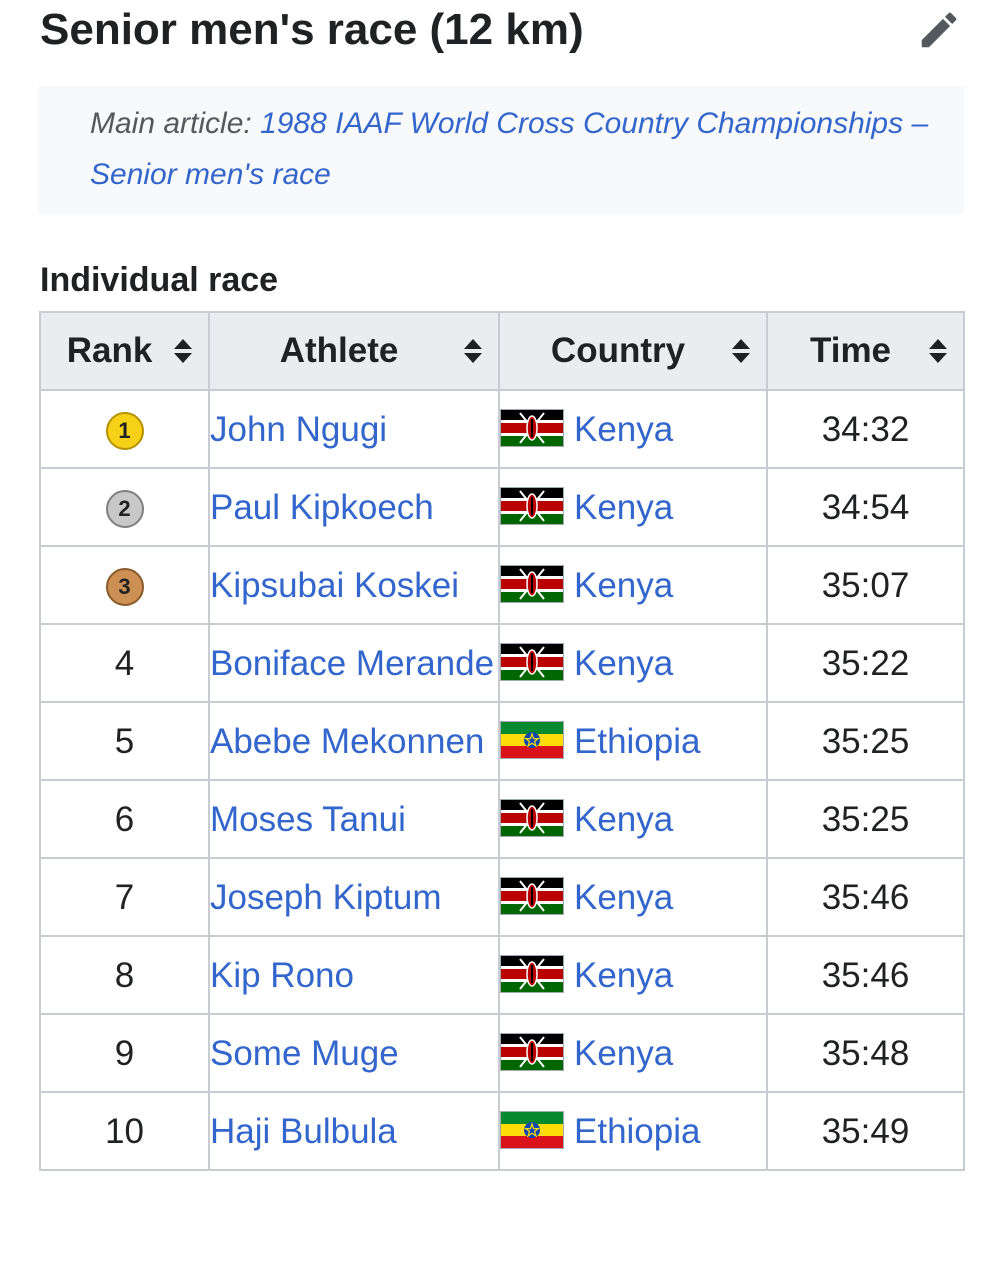  I want to click on column-header-label: Rank, so click(109, 350).